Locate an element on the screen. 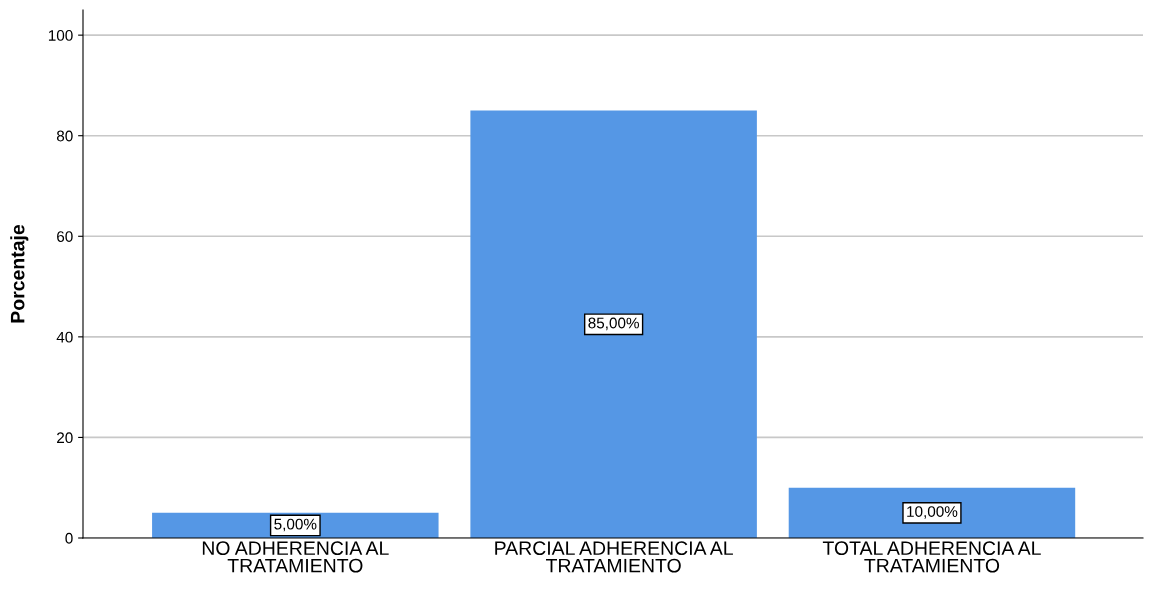 This screenshot has height=595, width=1150. y-tick-label: 60 is located at coordinates (65, 236).